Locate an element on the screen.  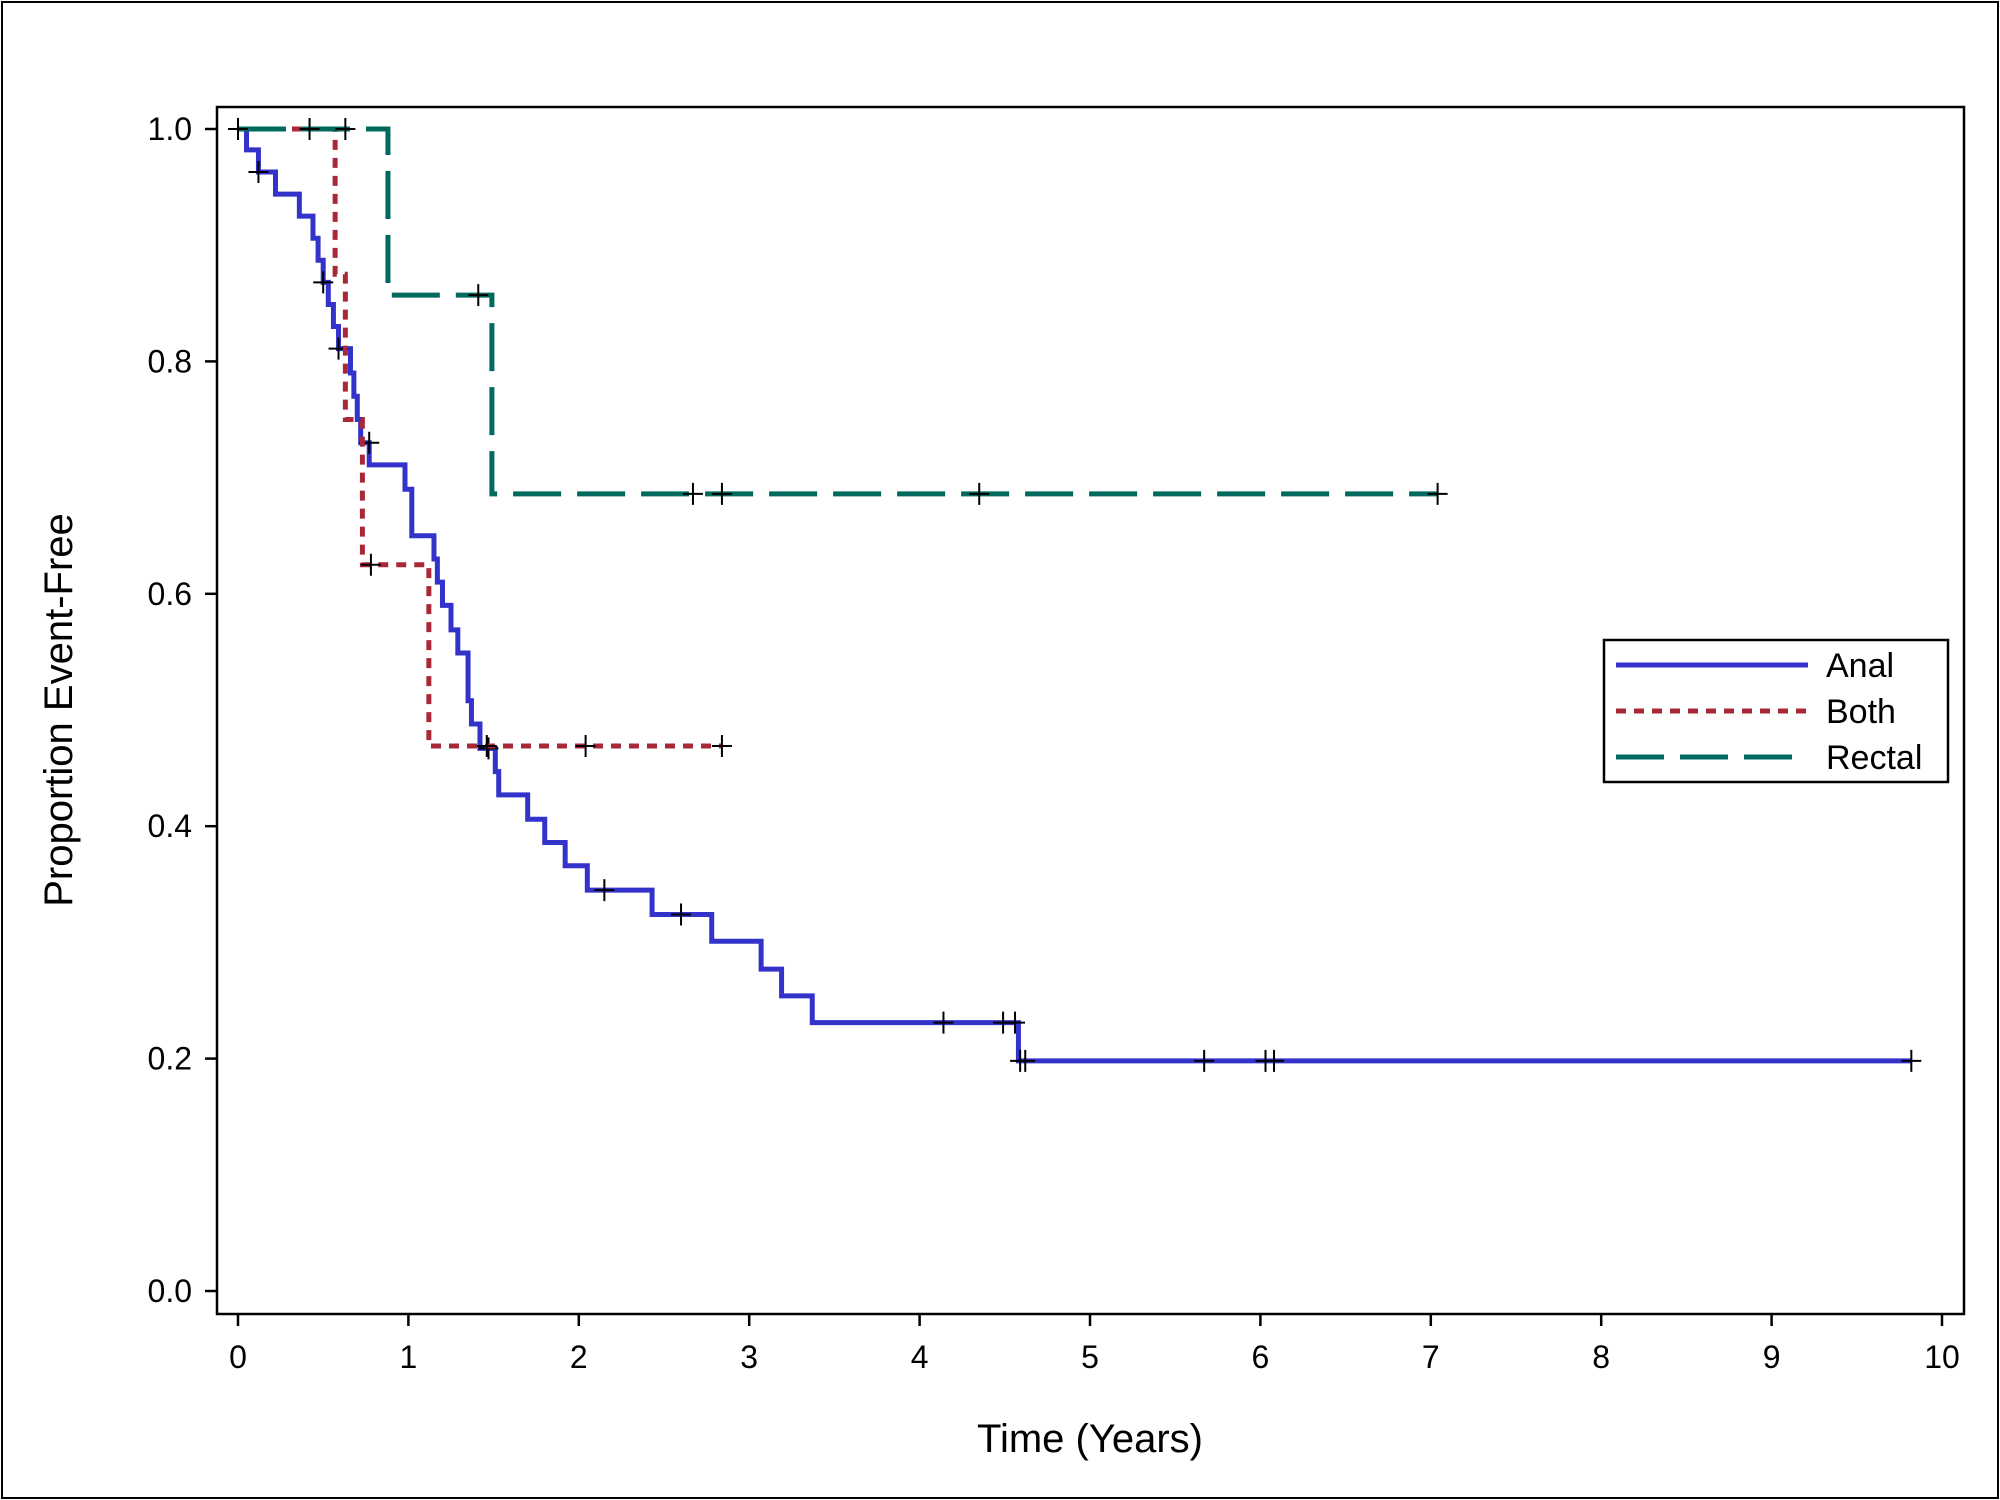
x-tick-label: 5 is located at coordinates (1090, 1357).